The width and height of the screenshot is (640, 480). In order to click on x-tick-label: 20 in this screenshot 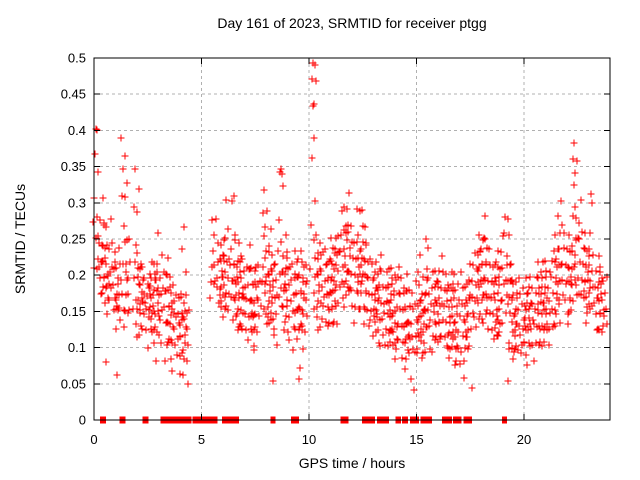, I will do `click(524, 439)`.